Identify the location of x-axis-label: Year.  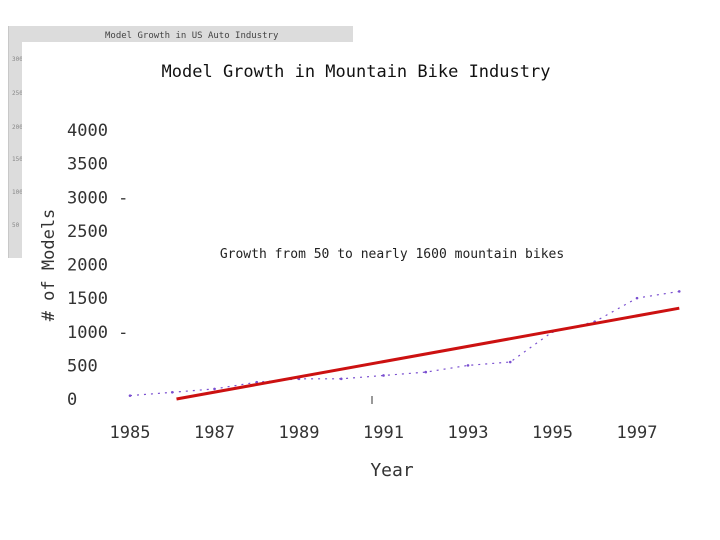
(392, 470).